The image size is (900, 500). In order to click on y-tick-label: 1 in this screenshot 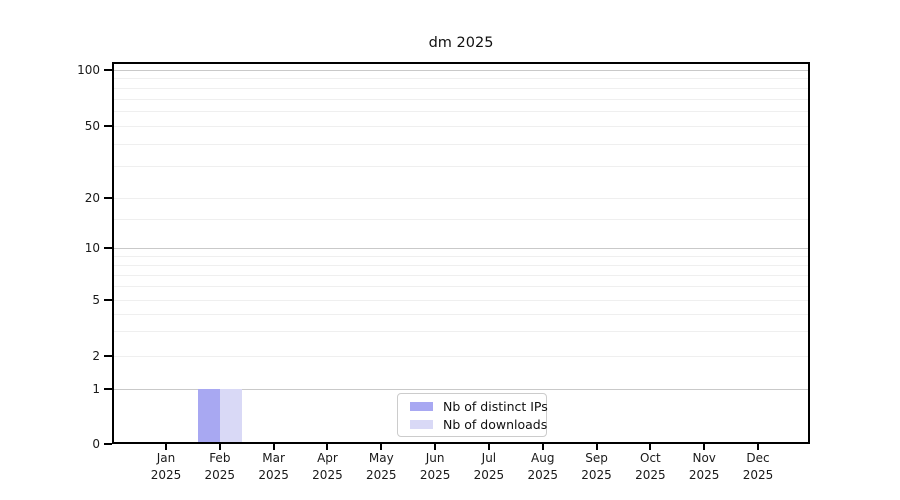, I will do `click(96, 389)`.